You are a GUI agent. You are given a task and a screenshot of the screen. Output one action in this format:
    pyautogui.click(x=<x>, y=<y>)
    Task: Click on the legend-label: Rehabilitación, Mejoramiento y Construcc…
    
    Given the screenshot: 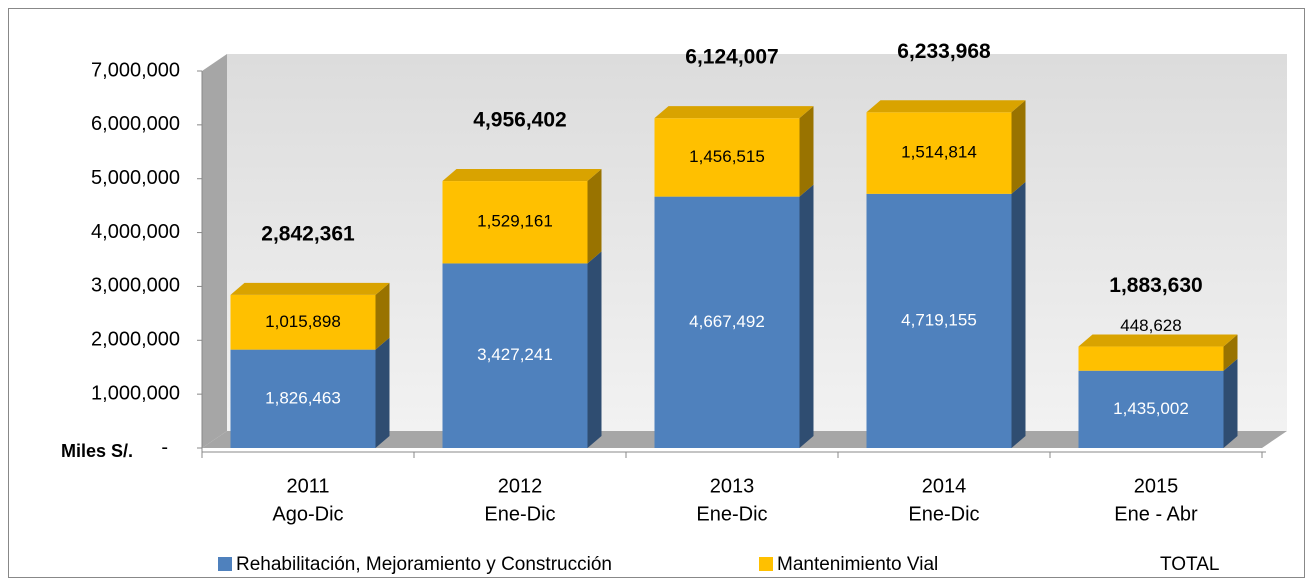 What is the action you would take?
    pyautogui.click(x=424, y=564)
    